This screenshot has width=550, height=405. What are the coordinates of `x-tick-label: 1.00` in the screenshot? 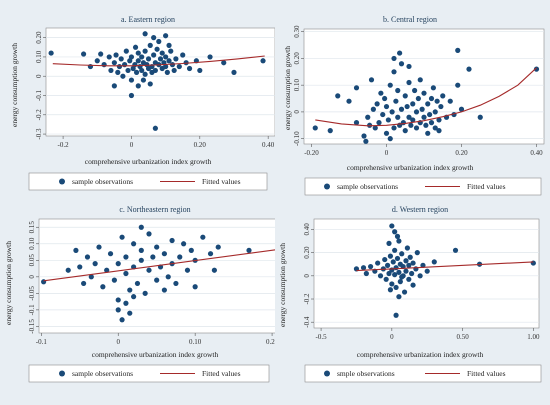 It's located at (533, 337).